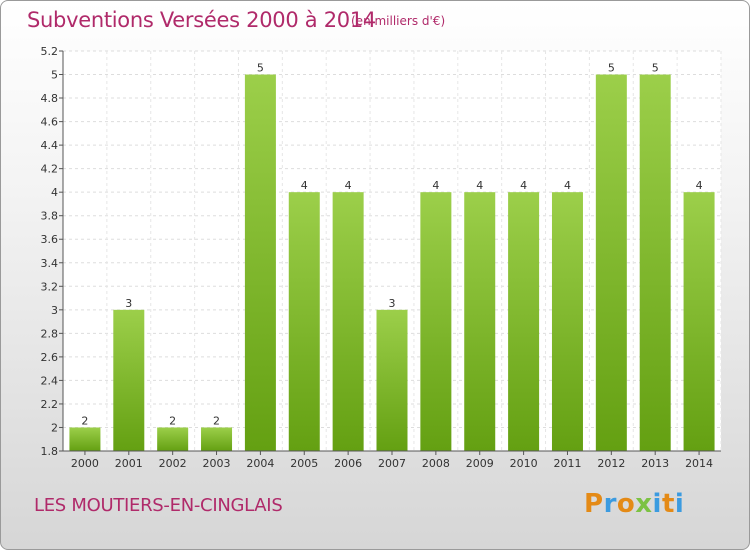 This screenshot has height=550, width=750. I want to click on y-tick-label: 3.6, so click(50, 239).